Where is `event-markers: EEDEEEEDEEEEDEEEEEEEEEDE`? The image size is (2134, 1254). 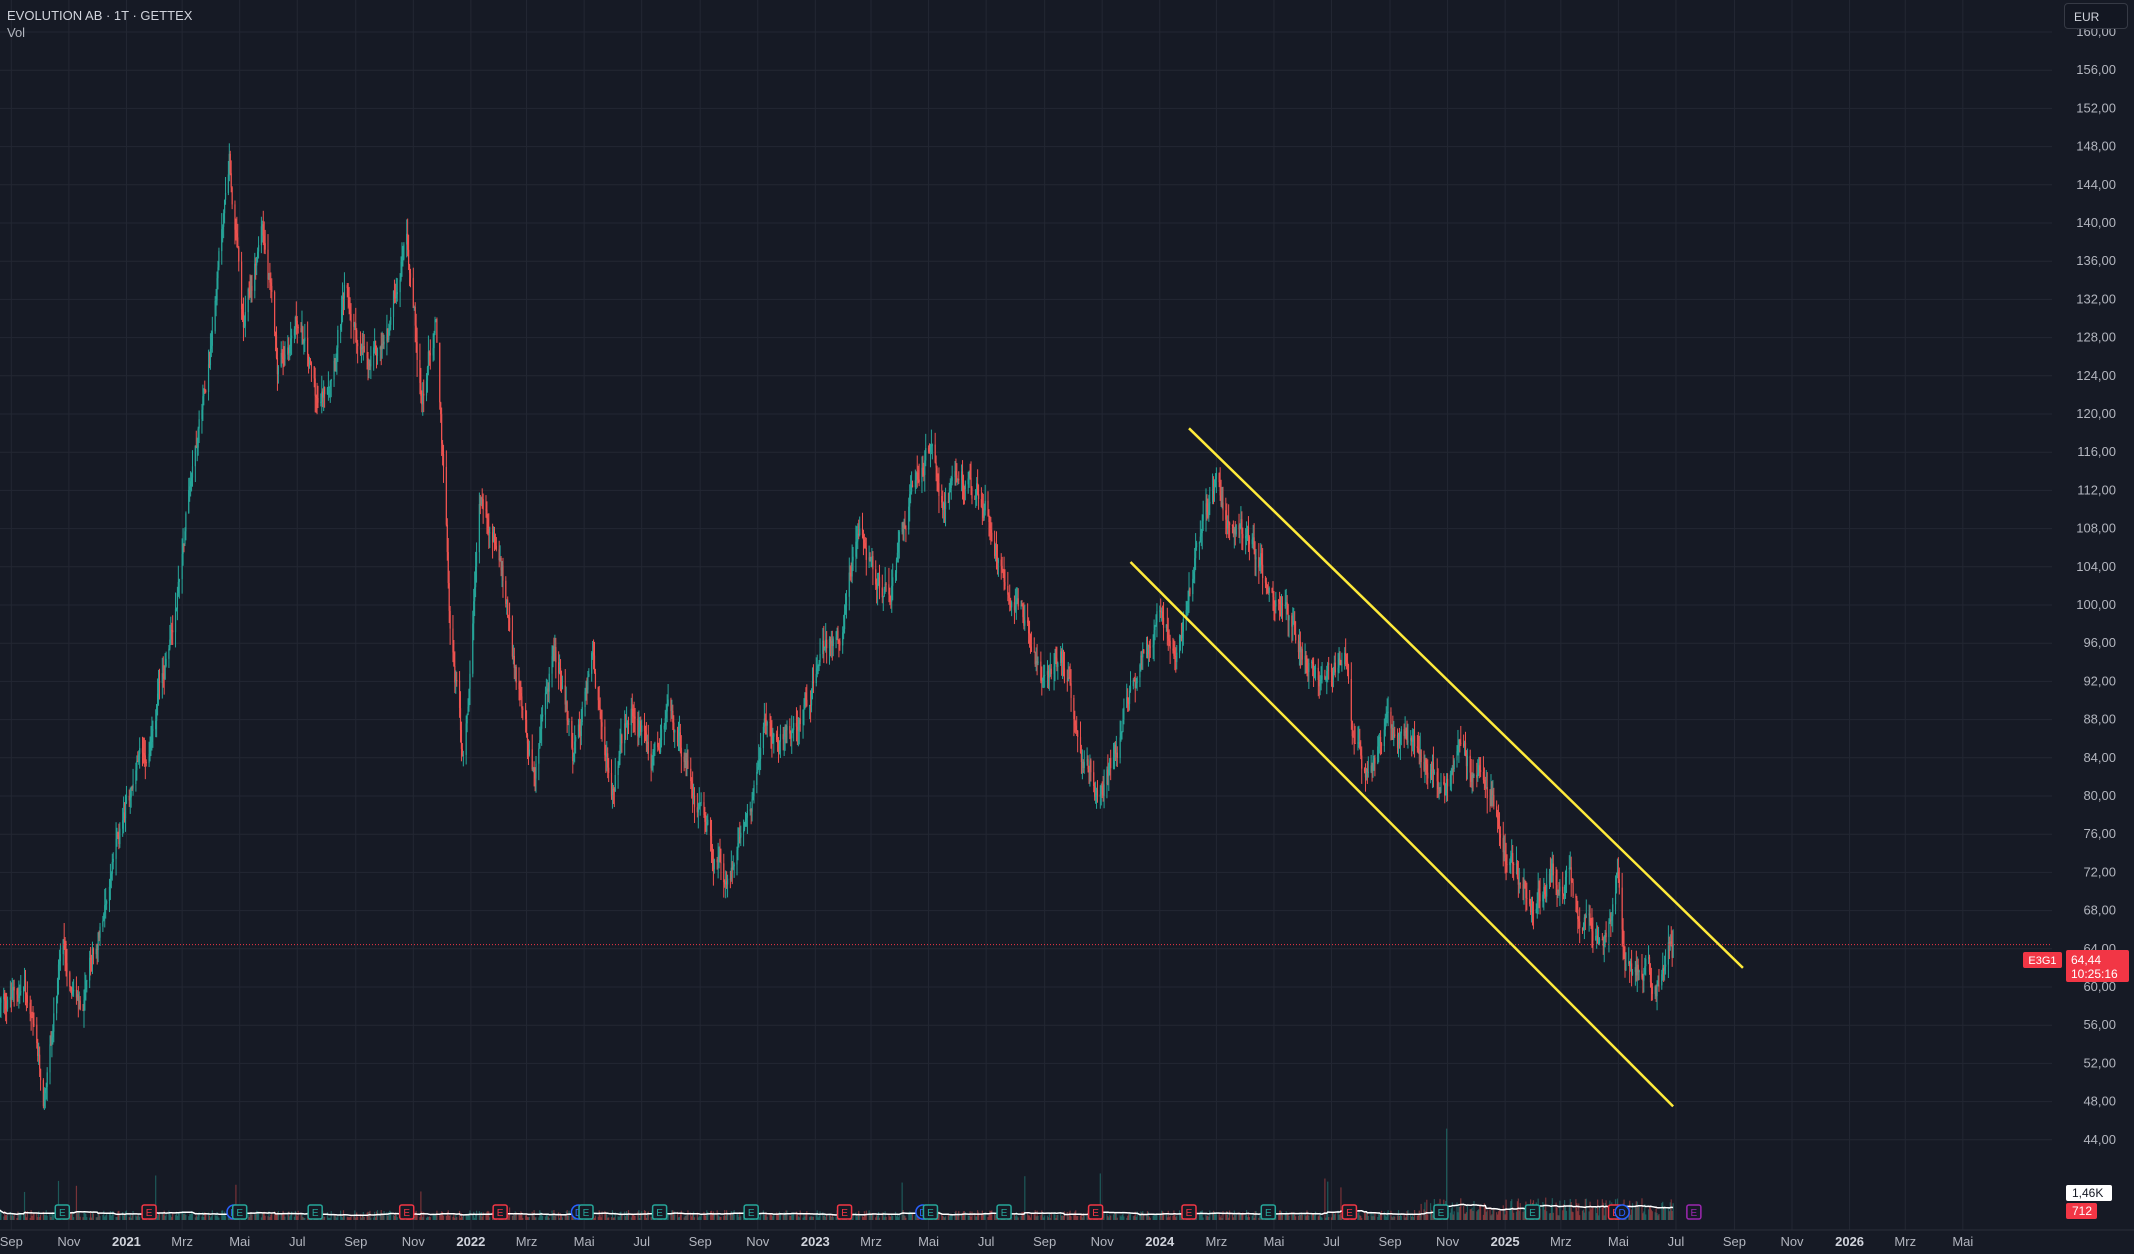
event-markers: EEDEEEEDEEEEDEEEEEEEEEDE is located at coordinates (878, 1212).